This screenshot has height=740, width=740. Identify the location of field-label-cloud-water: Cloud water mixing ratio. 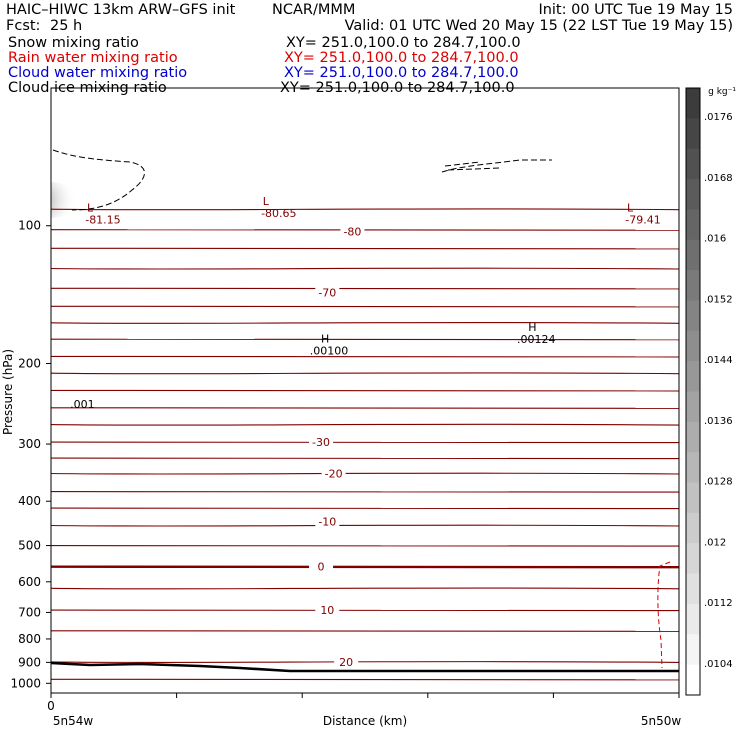
(97, 73).